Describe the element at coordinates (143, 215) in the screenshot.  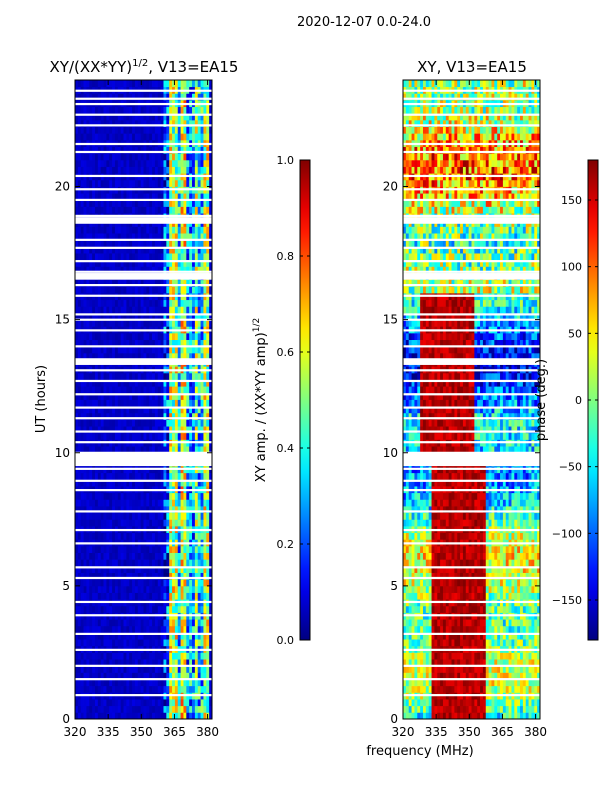
I see `amplitude-gap` at that location.